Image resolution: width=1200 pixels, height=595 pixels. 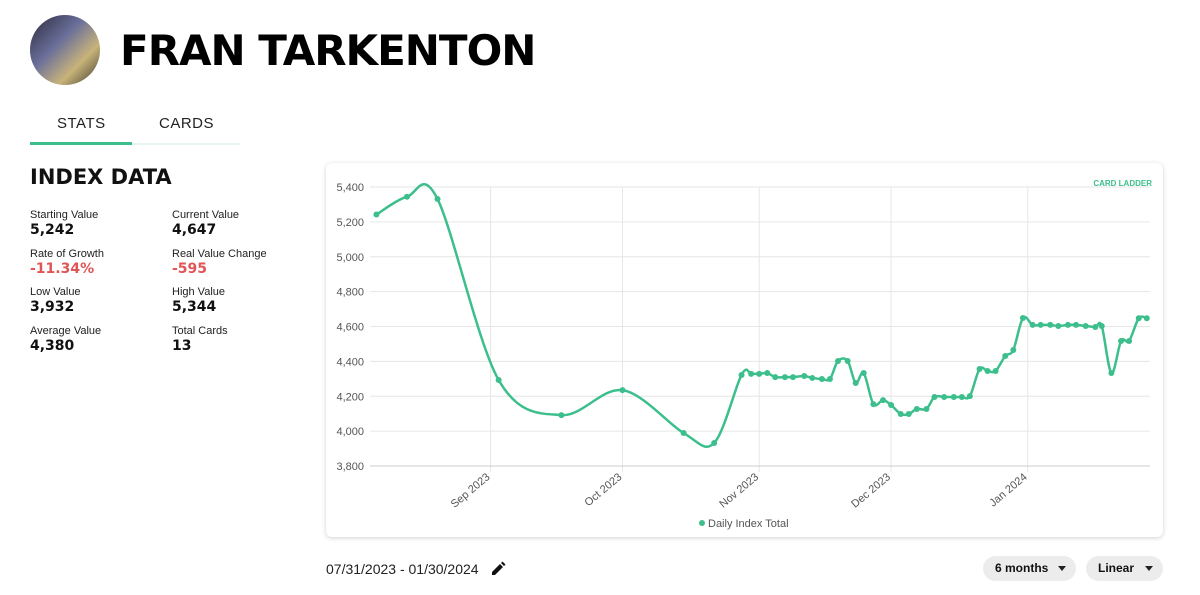 What do you see at coordinates (739, 490) in the screenshot?
I see `x-tick-label: Nov 2023` at bounding box center [739, 490].